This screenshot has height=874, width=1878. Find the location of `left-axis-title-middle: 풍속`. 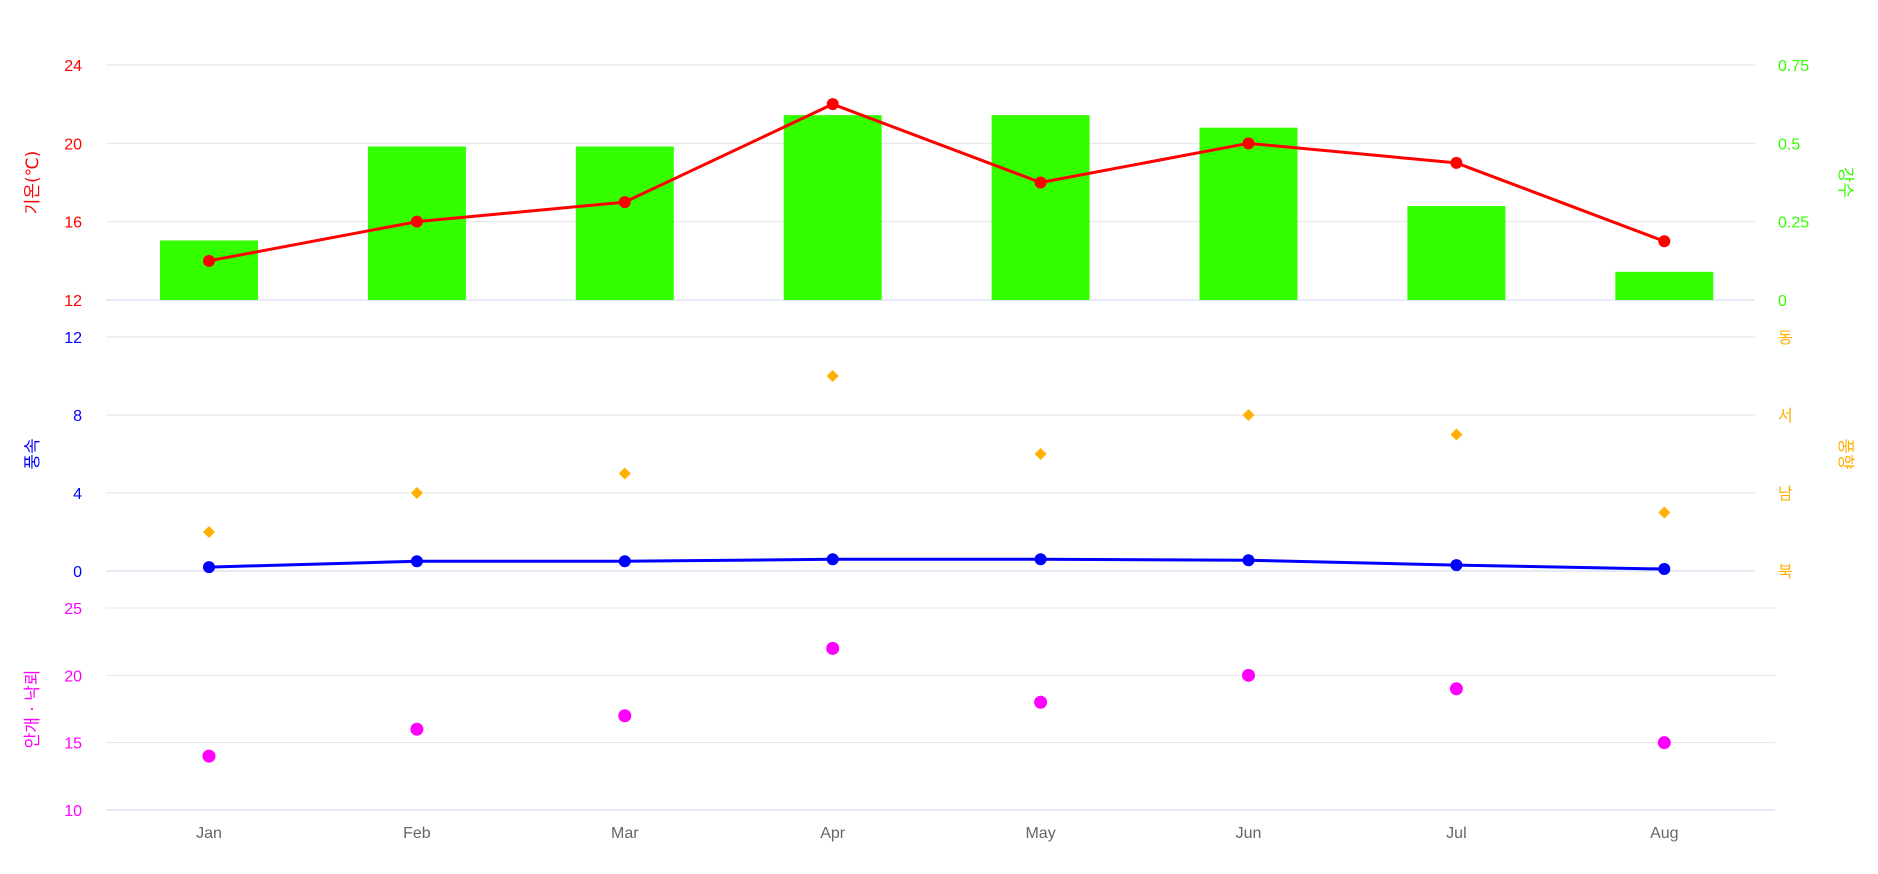

left-axis-title-middle: 풍속 is located at coordinates (33, 453).